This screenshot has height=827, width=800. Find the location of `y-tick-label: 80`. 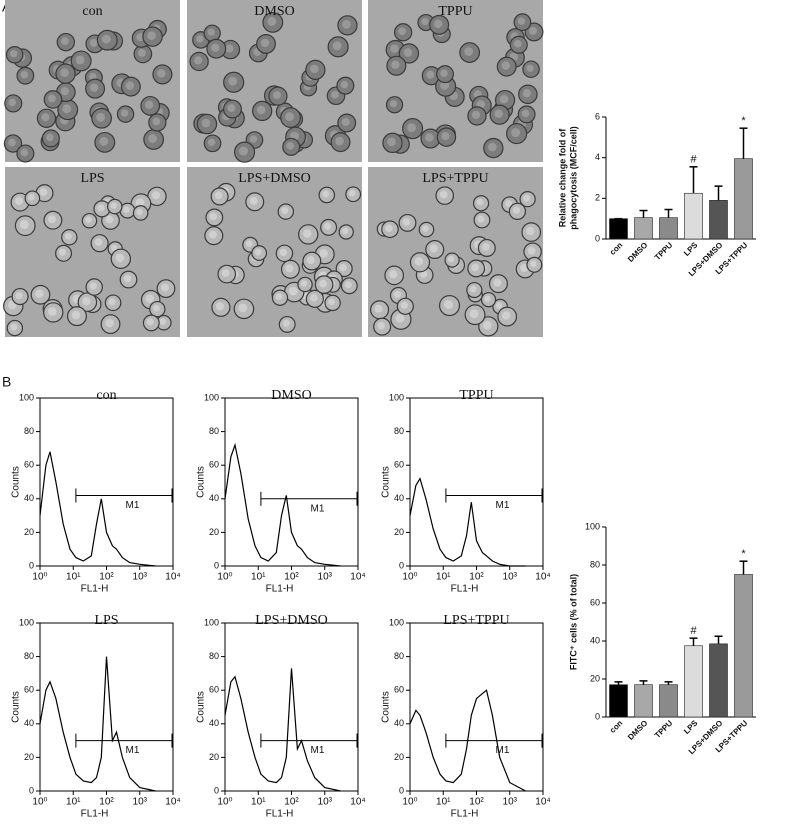

y-tick-label: 80 is located at coordinates (29, 656).